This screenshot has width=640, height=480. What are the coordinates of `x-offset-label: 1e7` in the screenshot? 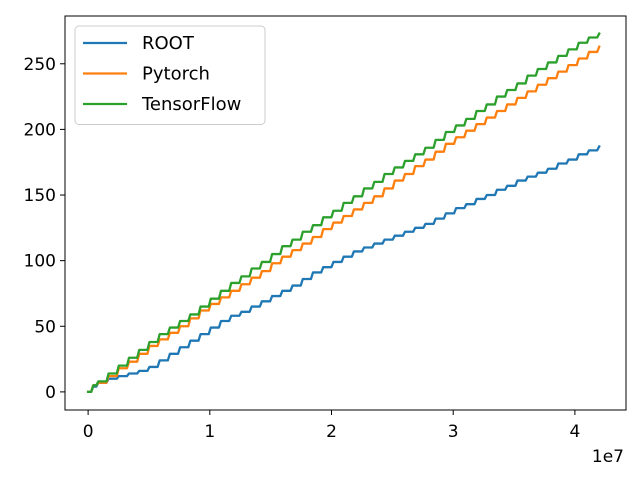 It's located at (608, 457).